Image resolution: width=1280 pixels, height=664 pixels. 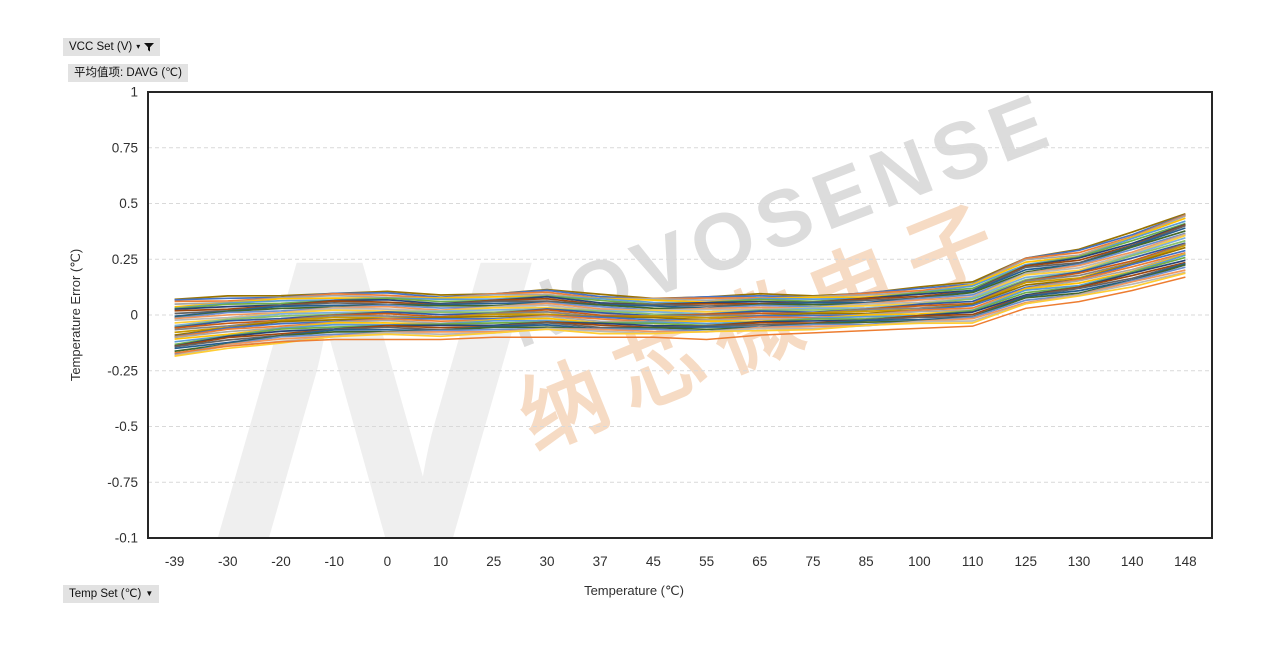 What do you see at coordinates (812, 561) in the screenshot?
I see `x-tick-label: 75` at bounding box center [812, 561].